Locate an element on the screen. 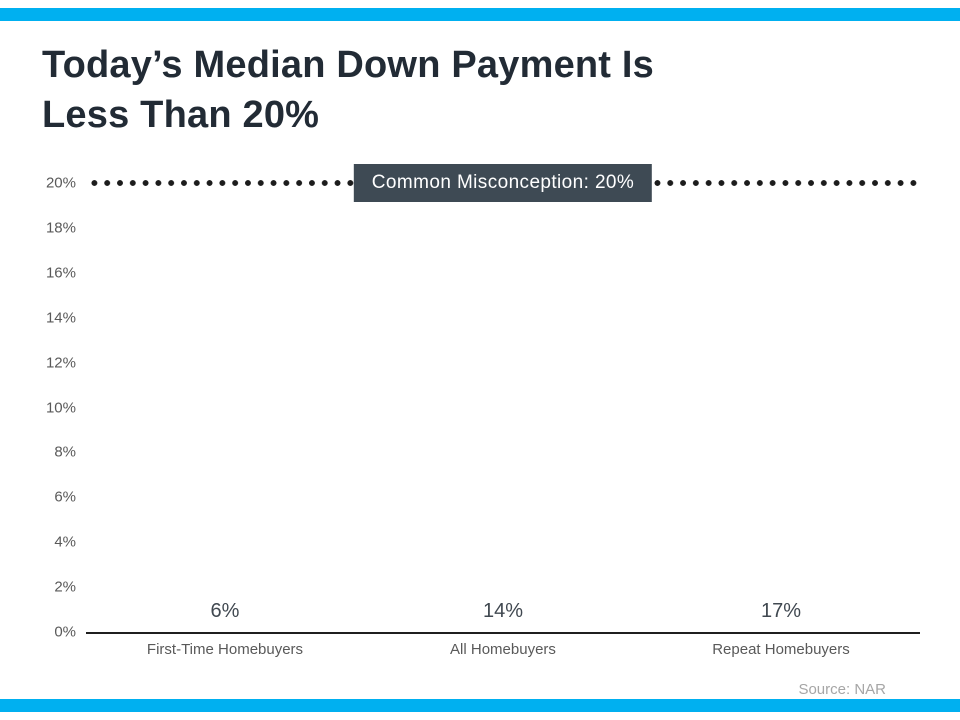 This screenshot has height=720, width=960. y-tick-label: 20% is located at coordinates (60, 183).